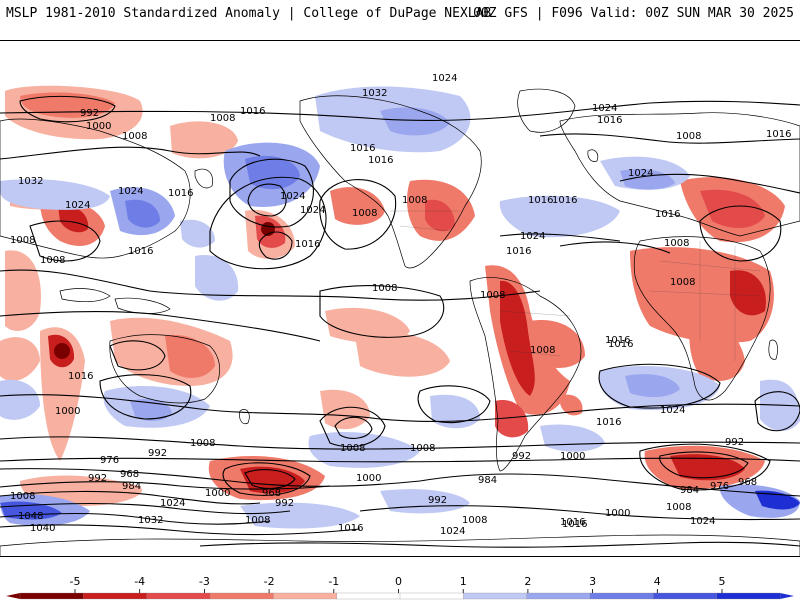  Describe the element at coordinates (333, 581) in the screenshot. I see `colorbar-tick-label: -1` at that location.